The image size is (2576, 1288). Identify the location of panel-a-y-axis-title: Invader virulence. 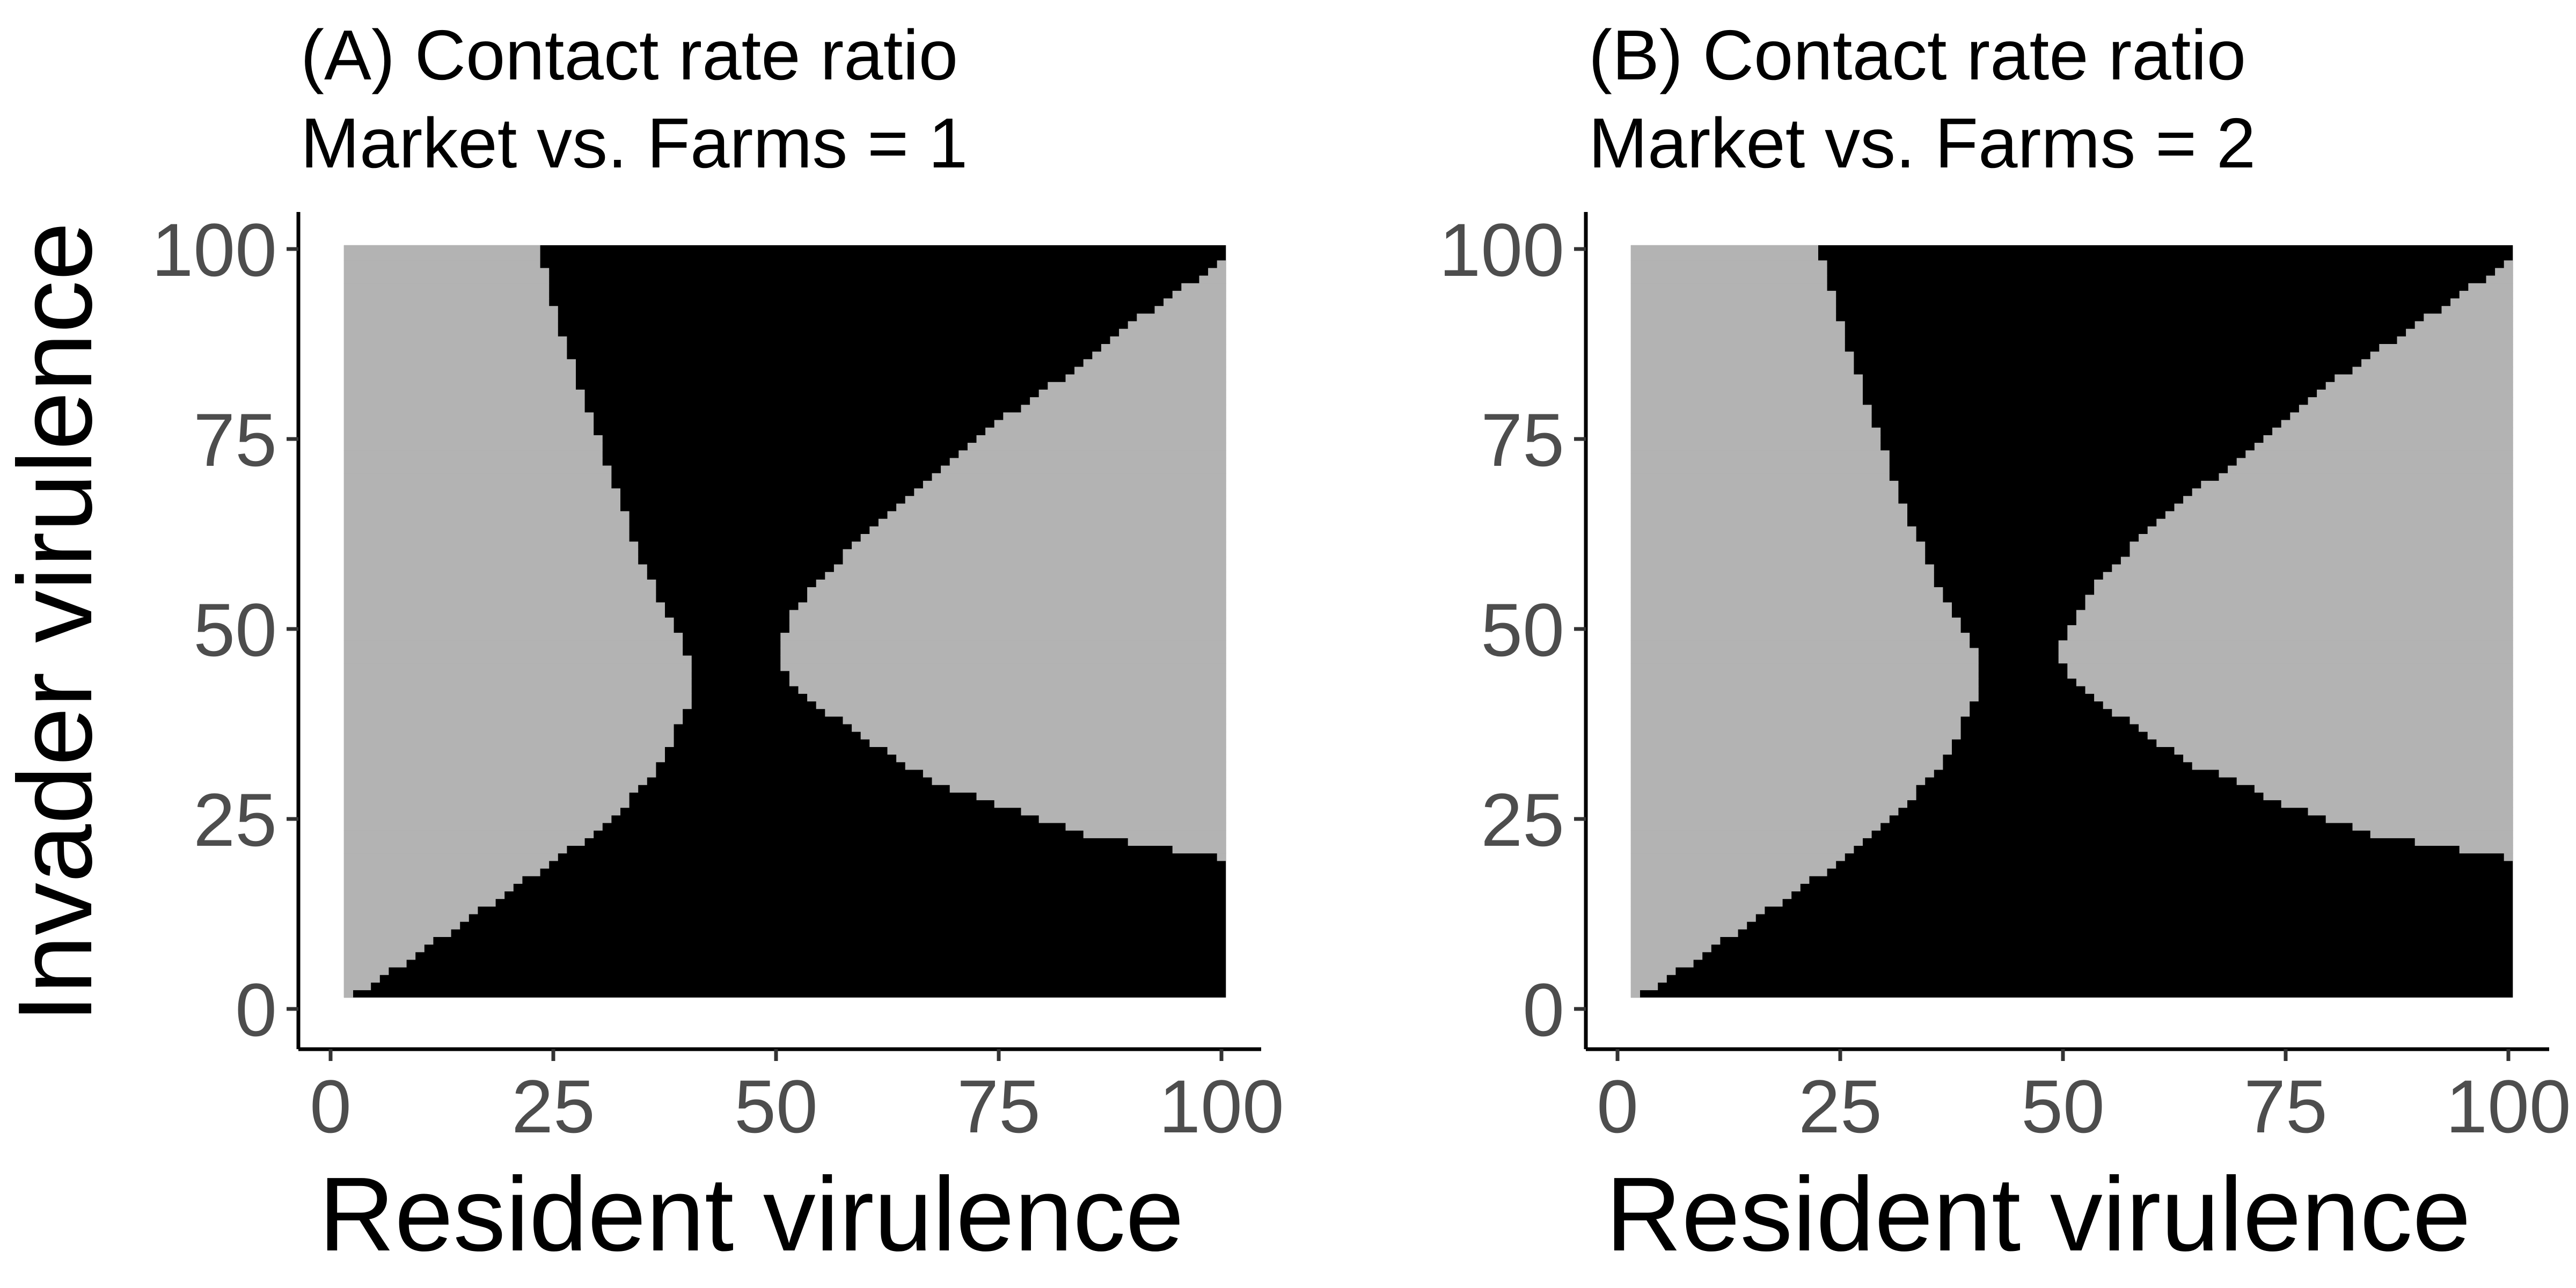
(57, 622).